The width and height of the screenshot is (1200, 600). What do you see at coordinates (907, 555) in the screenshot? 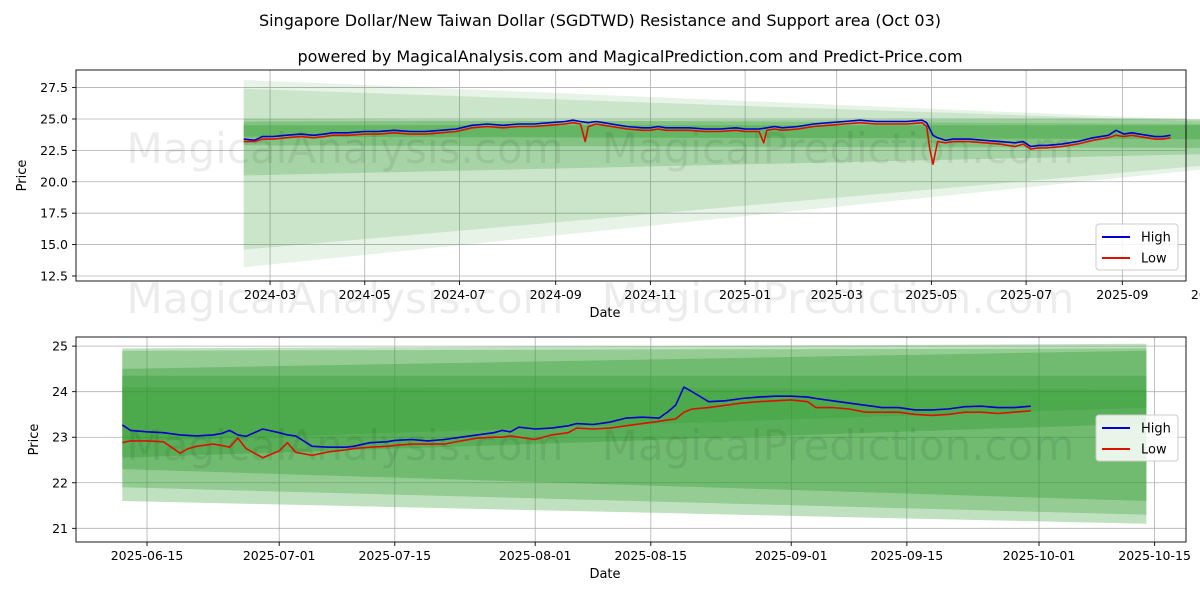
I see `x-tick-label: 2025-09-15` at bounding box center [907, 555].